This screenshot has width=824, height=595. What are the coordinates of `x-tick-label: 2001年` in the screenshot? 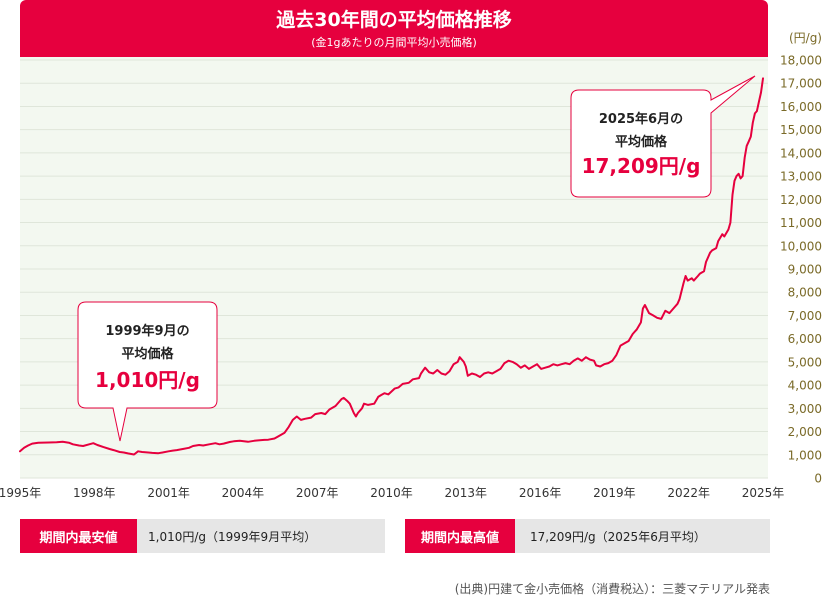 It's located at (168, 493).